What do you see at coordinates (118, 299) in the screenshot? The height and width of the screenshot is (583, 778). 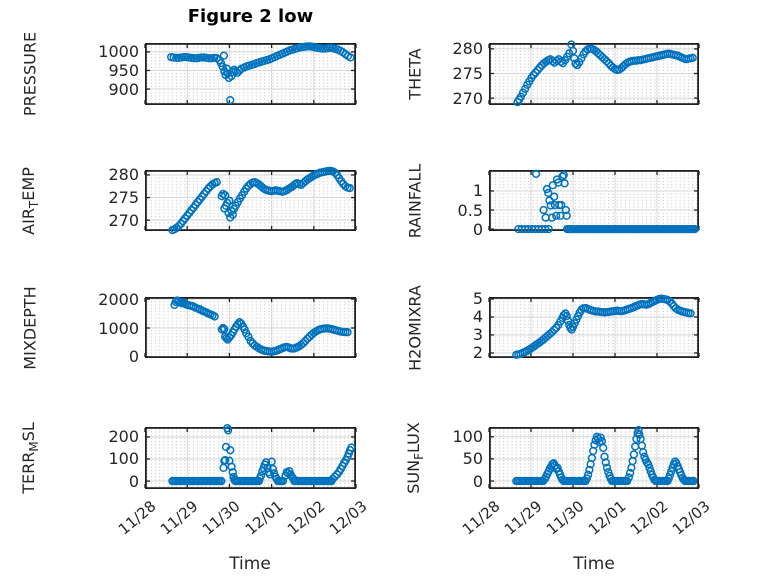 I see `y-tick-label: 2000` at bounding box center [118, 299].